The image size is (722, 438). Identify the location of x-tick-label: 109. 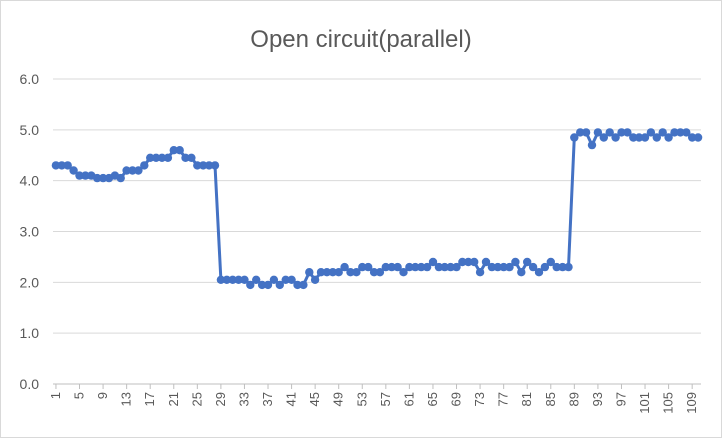
(691, 403).